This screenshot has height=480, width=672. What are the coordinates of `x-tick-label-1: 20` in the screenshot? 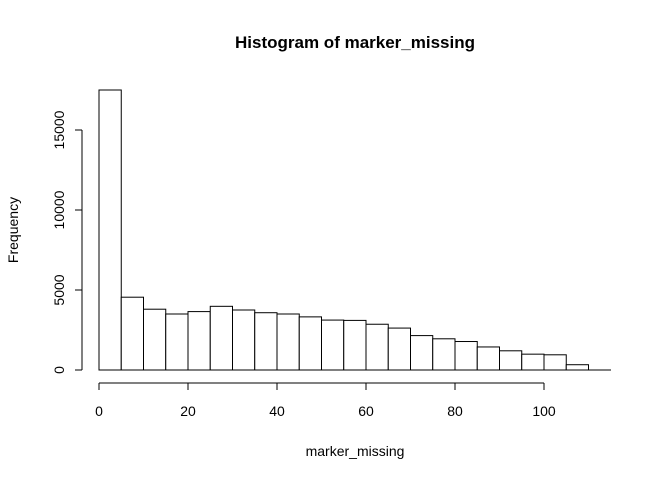 It's located at (188, 411).